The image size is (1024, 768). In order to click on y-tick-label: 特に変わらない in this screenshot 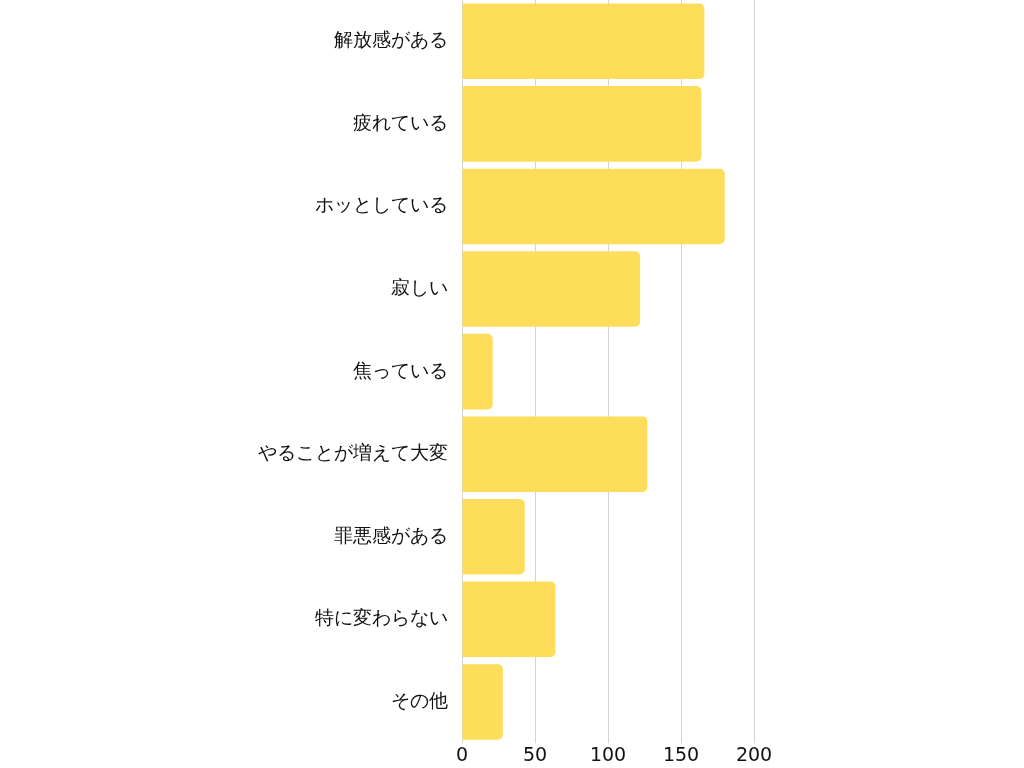, I will do `click(381, 617)`.